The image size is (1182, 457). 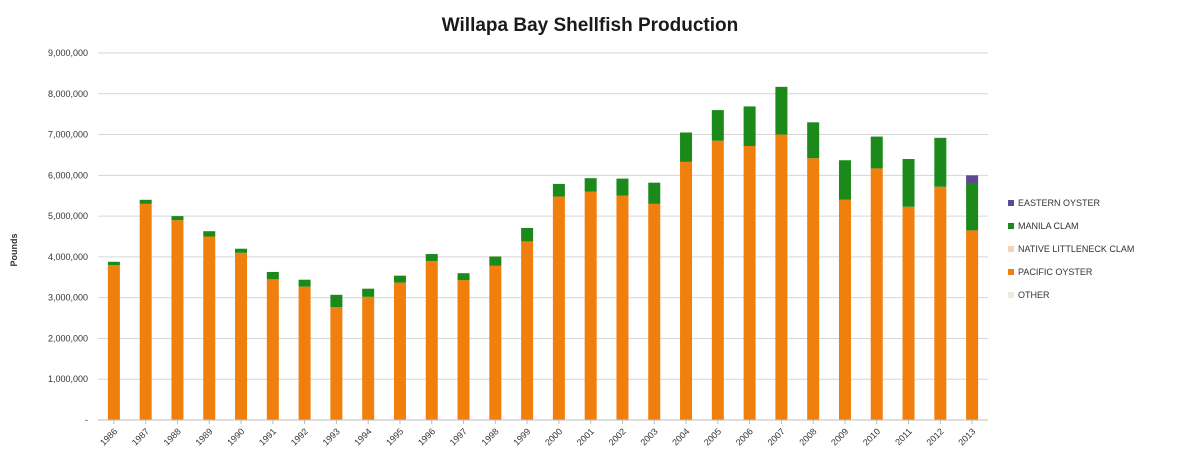 I want to click on y-axis-label: Pounds, so click(x=14, y=250).